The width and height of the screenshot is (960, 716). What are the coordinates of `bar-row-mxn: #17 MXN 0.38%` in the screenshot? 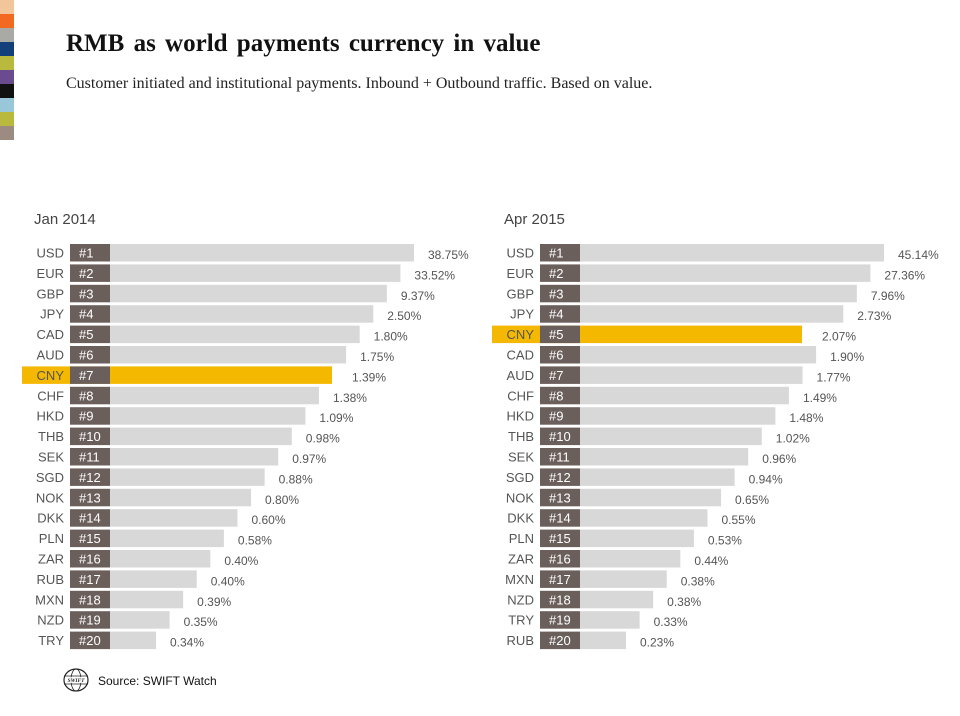 It's located at (610, 579).